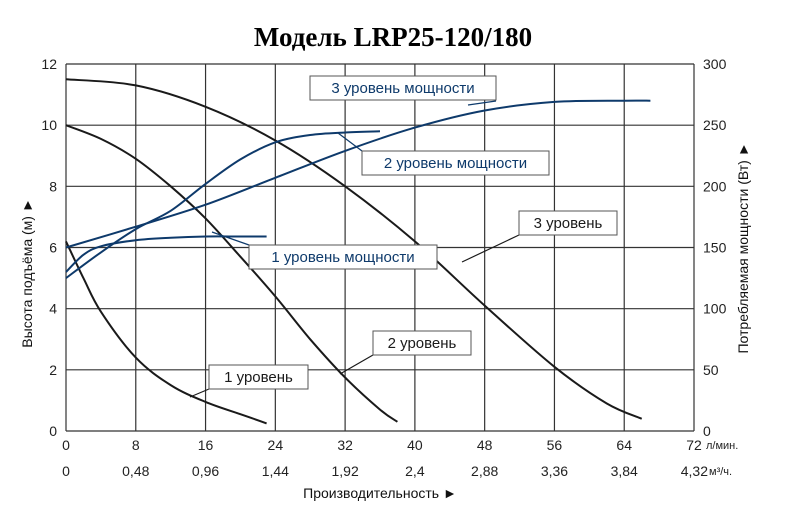 Image resolution: width=800 pixels, height=517 pixels. Describe the element at coordinates (694, 471) in the screenshot. I see `x2-tick-label: 4,32` at that location.